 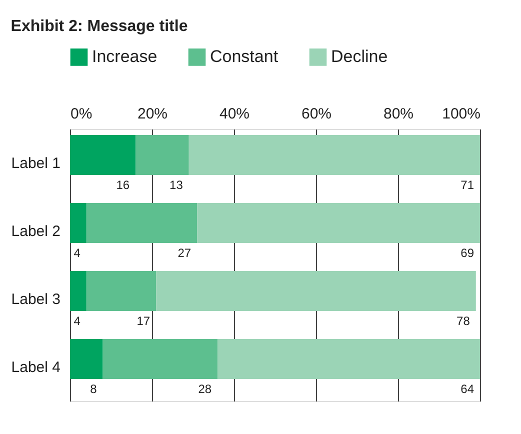 I want to click on y-tick-label: Label 1, so click(x=35, y=163).